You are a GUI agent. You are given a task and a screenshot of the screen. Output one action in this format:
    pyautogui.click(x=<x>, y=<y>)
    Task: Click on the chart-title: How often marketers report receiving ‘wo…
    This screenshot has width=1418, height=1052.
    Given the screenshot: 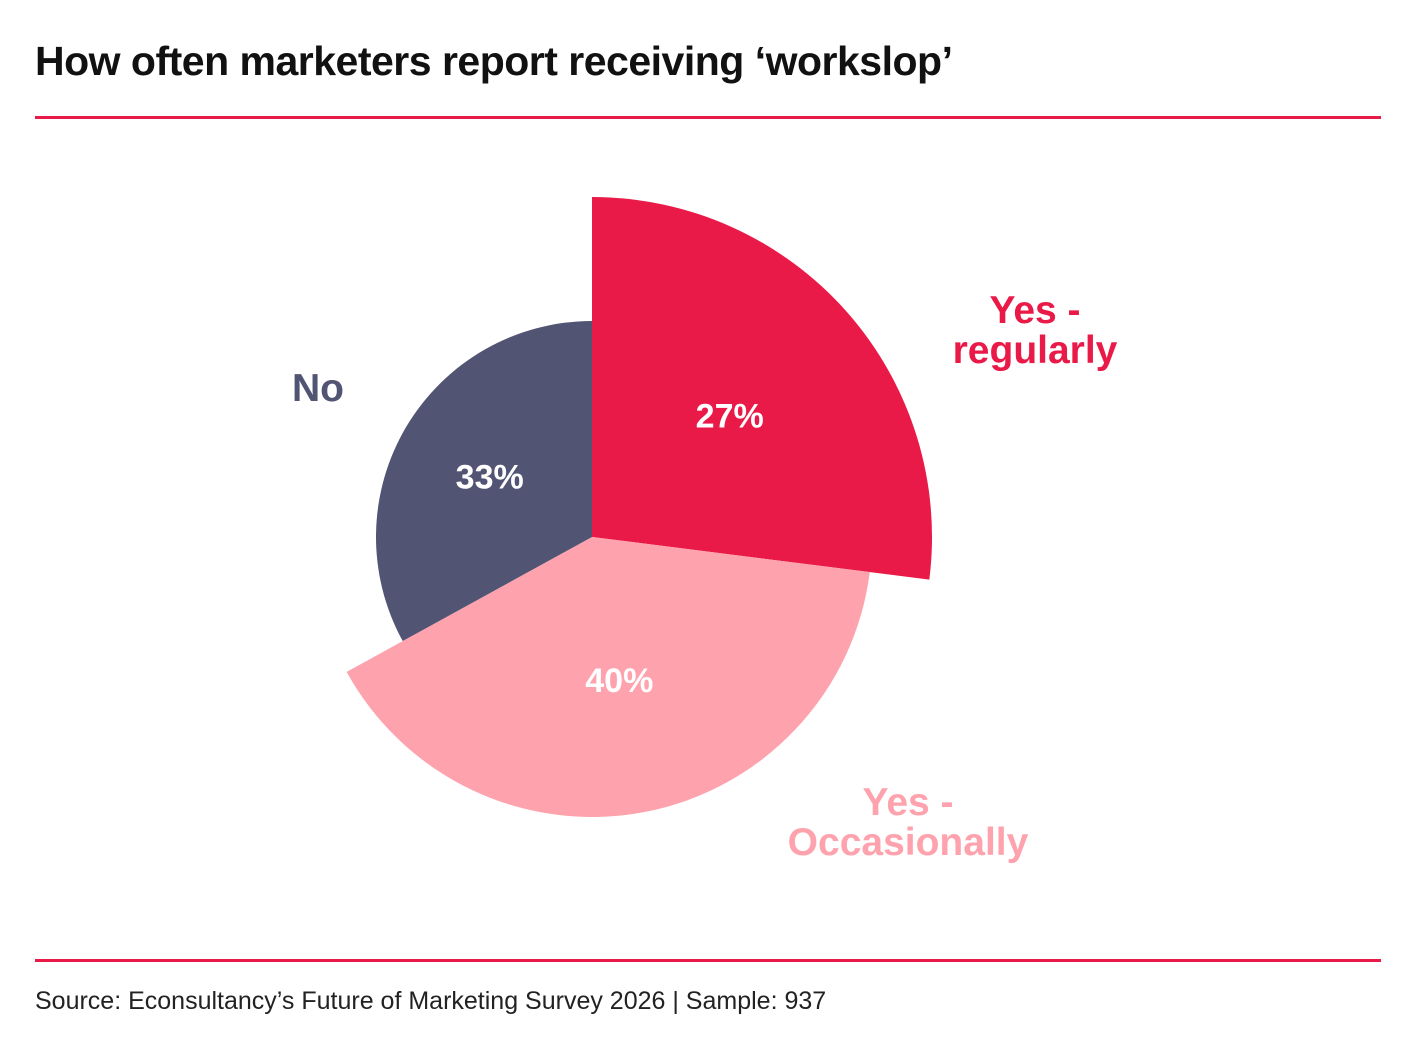 What is the action you would take?
    pyautogui.click(x=494, y=61)
    